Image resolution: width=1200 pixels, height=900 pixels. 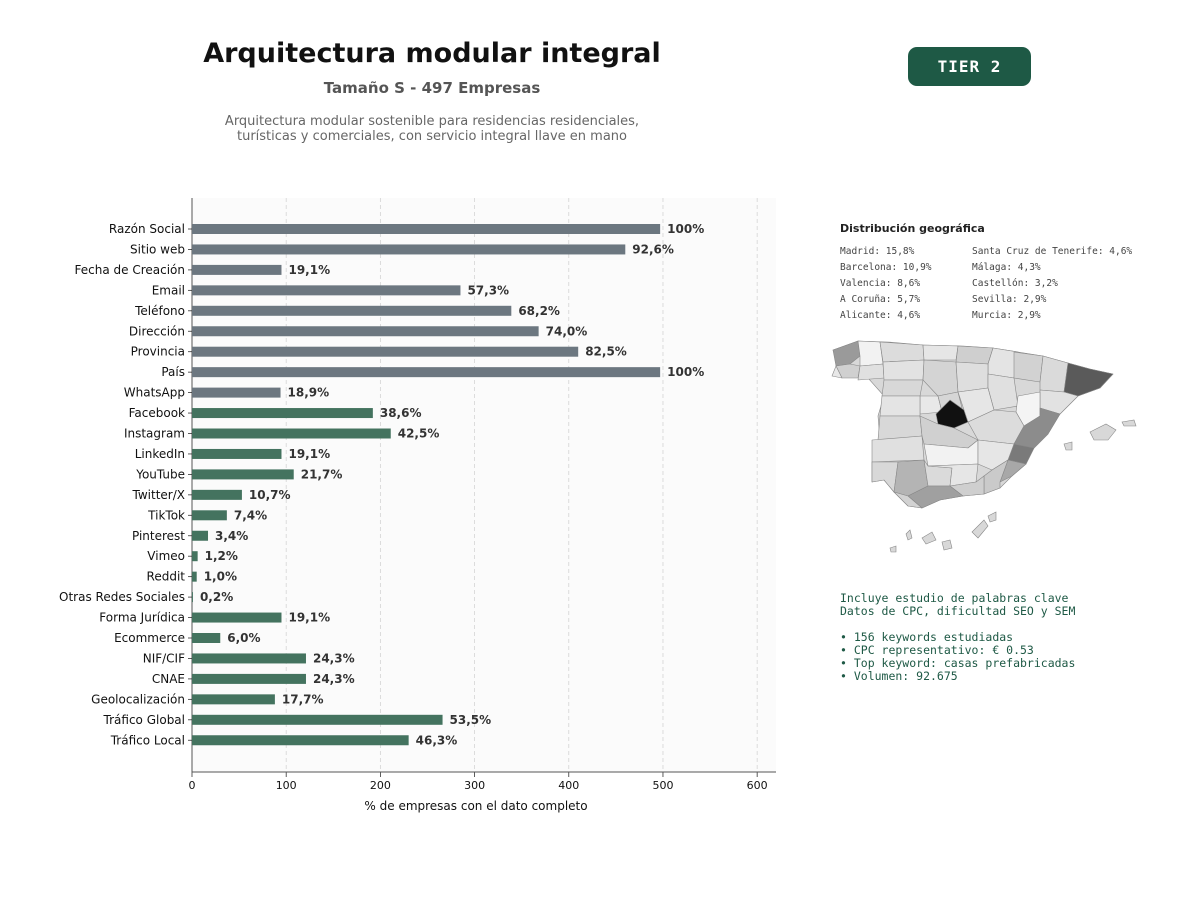 What do you see at coordinates (380, 785) in the screenshot?
I see `x-tick-label: 200` at bounding box center [380, 785].